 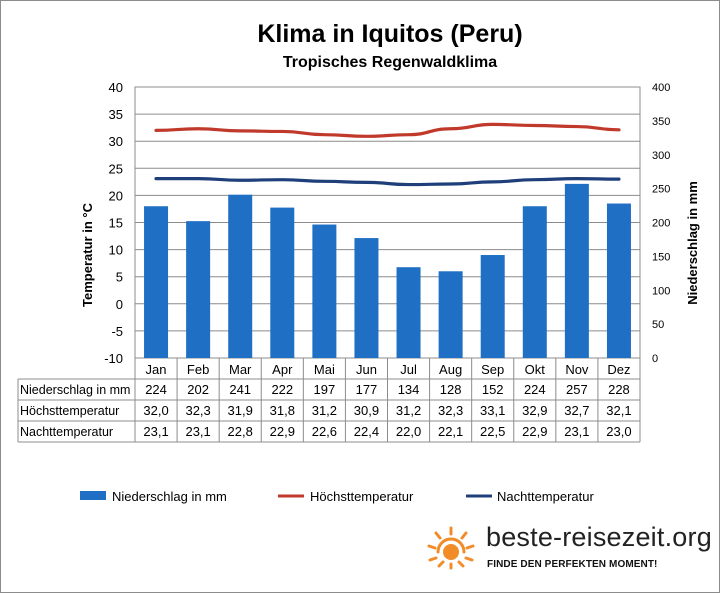 I want to click on x-category-label: Aug, so click(x=450, y=369).